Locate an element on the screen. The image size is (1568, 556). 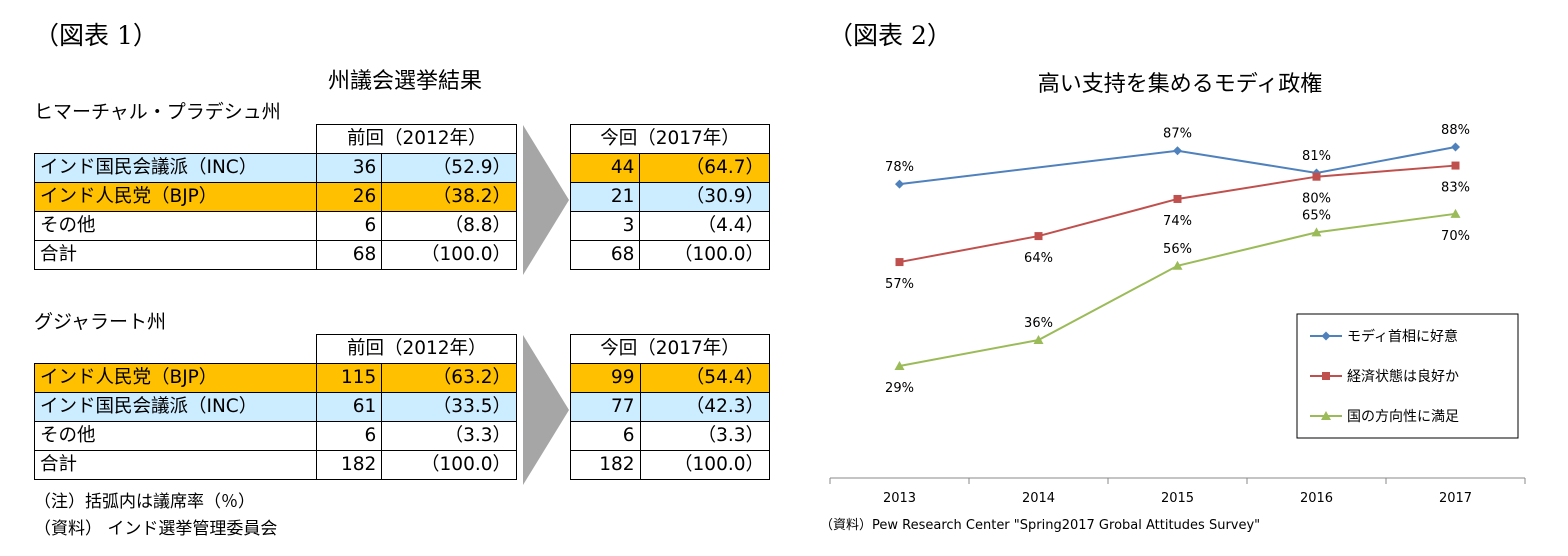
curr-seats: 182 is located at coordinates (605, 465).